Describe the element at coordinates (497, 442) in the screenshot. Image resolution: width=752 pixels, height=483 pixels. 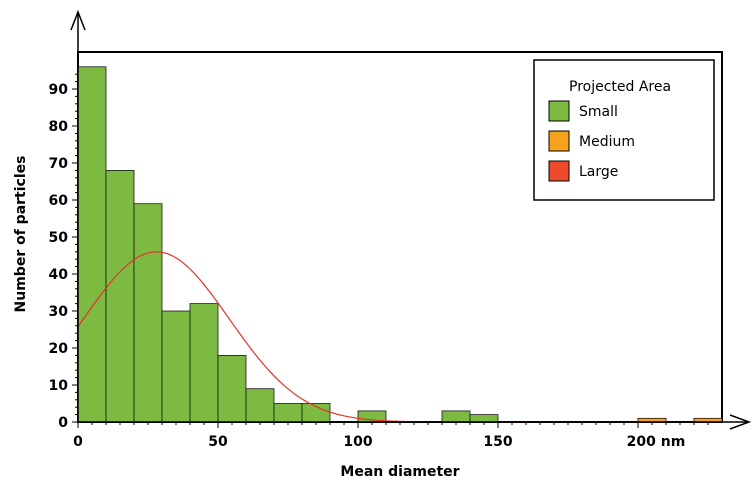
I see `x-tick-label: 150` at that location.